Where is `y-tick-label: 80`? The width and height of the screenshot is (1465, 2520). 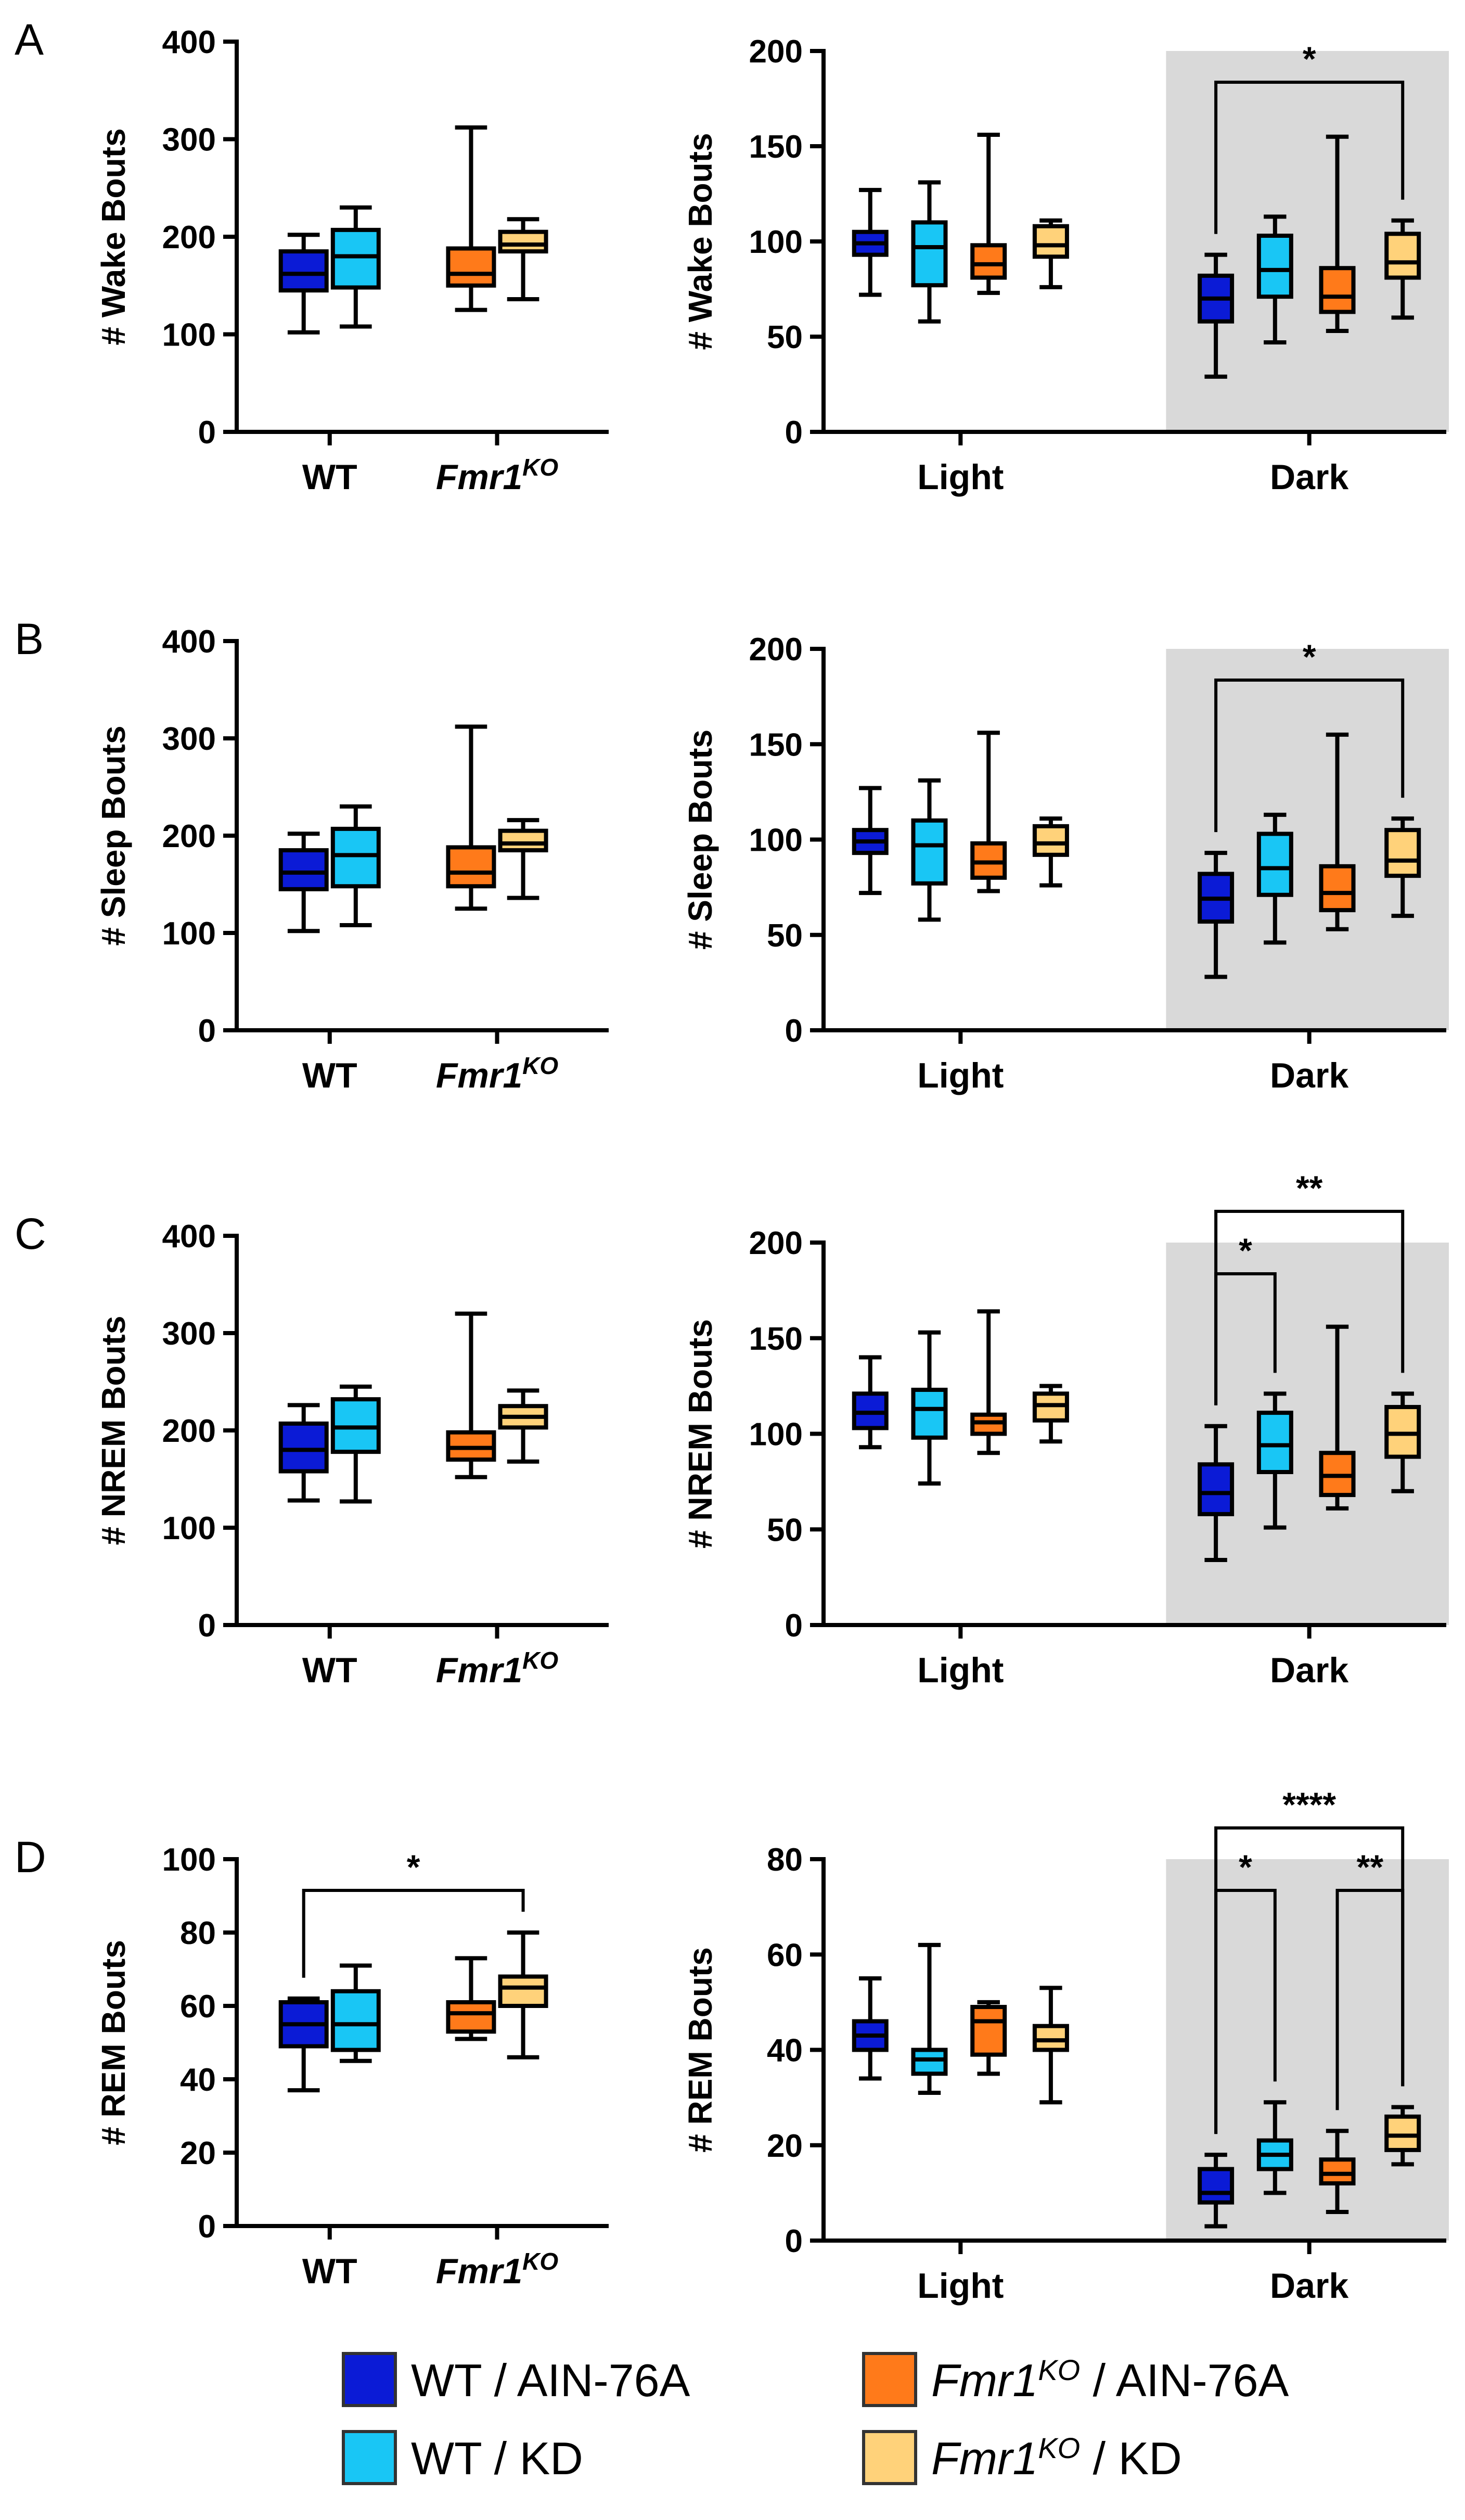 y-tick-label: 80 is located at coordinates (198, 1933).